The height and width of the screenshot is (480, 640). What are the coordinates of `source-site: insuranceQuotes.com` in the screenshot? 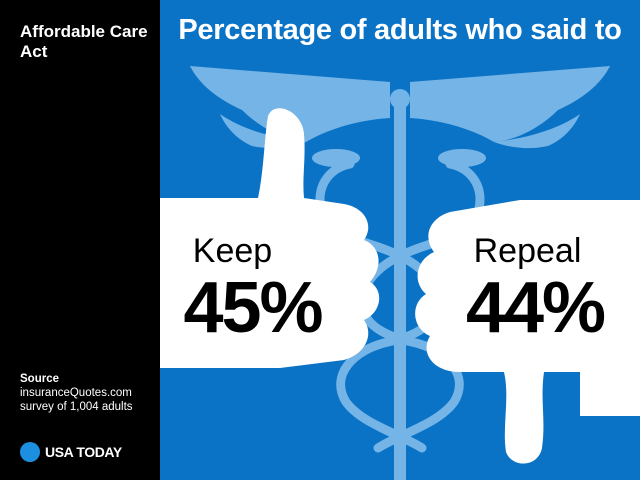 It's located at (76, 393).